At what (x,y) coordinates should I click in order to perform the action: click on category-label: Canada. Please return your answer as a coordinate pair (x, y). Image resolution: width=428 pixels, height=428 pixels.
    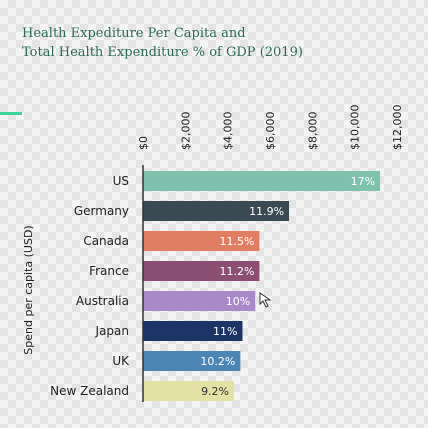
    Looking at the image, I should click on (106, 241).